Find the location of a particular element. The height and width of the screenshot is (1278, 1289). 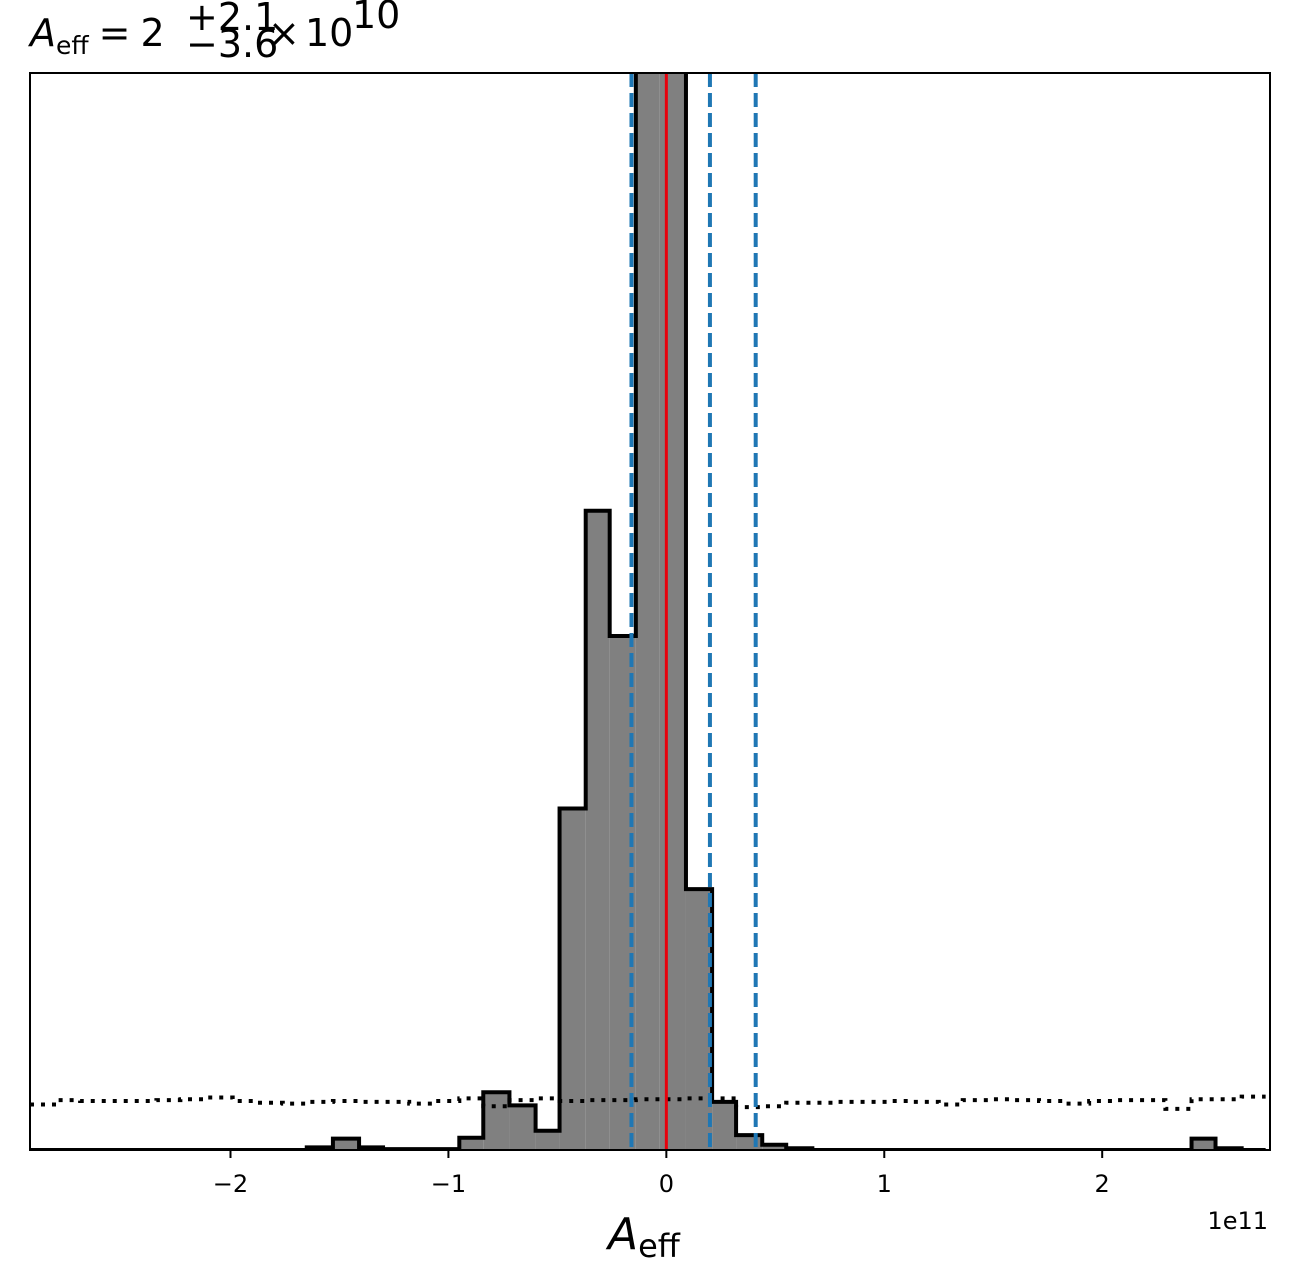

title-upper-error: +2.1 is located at coordinates (232, 19).